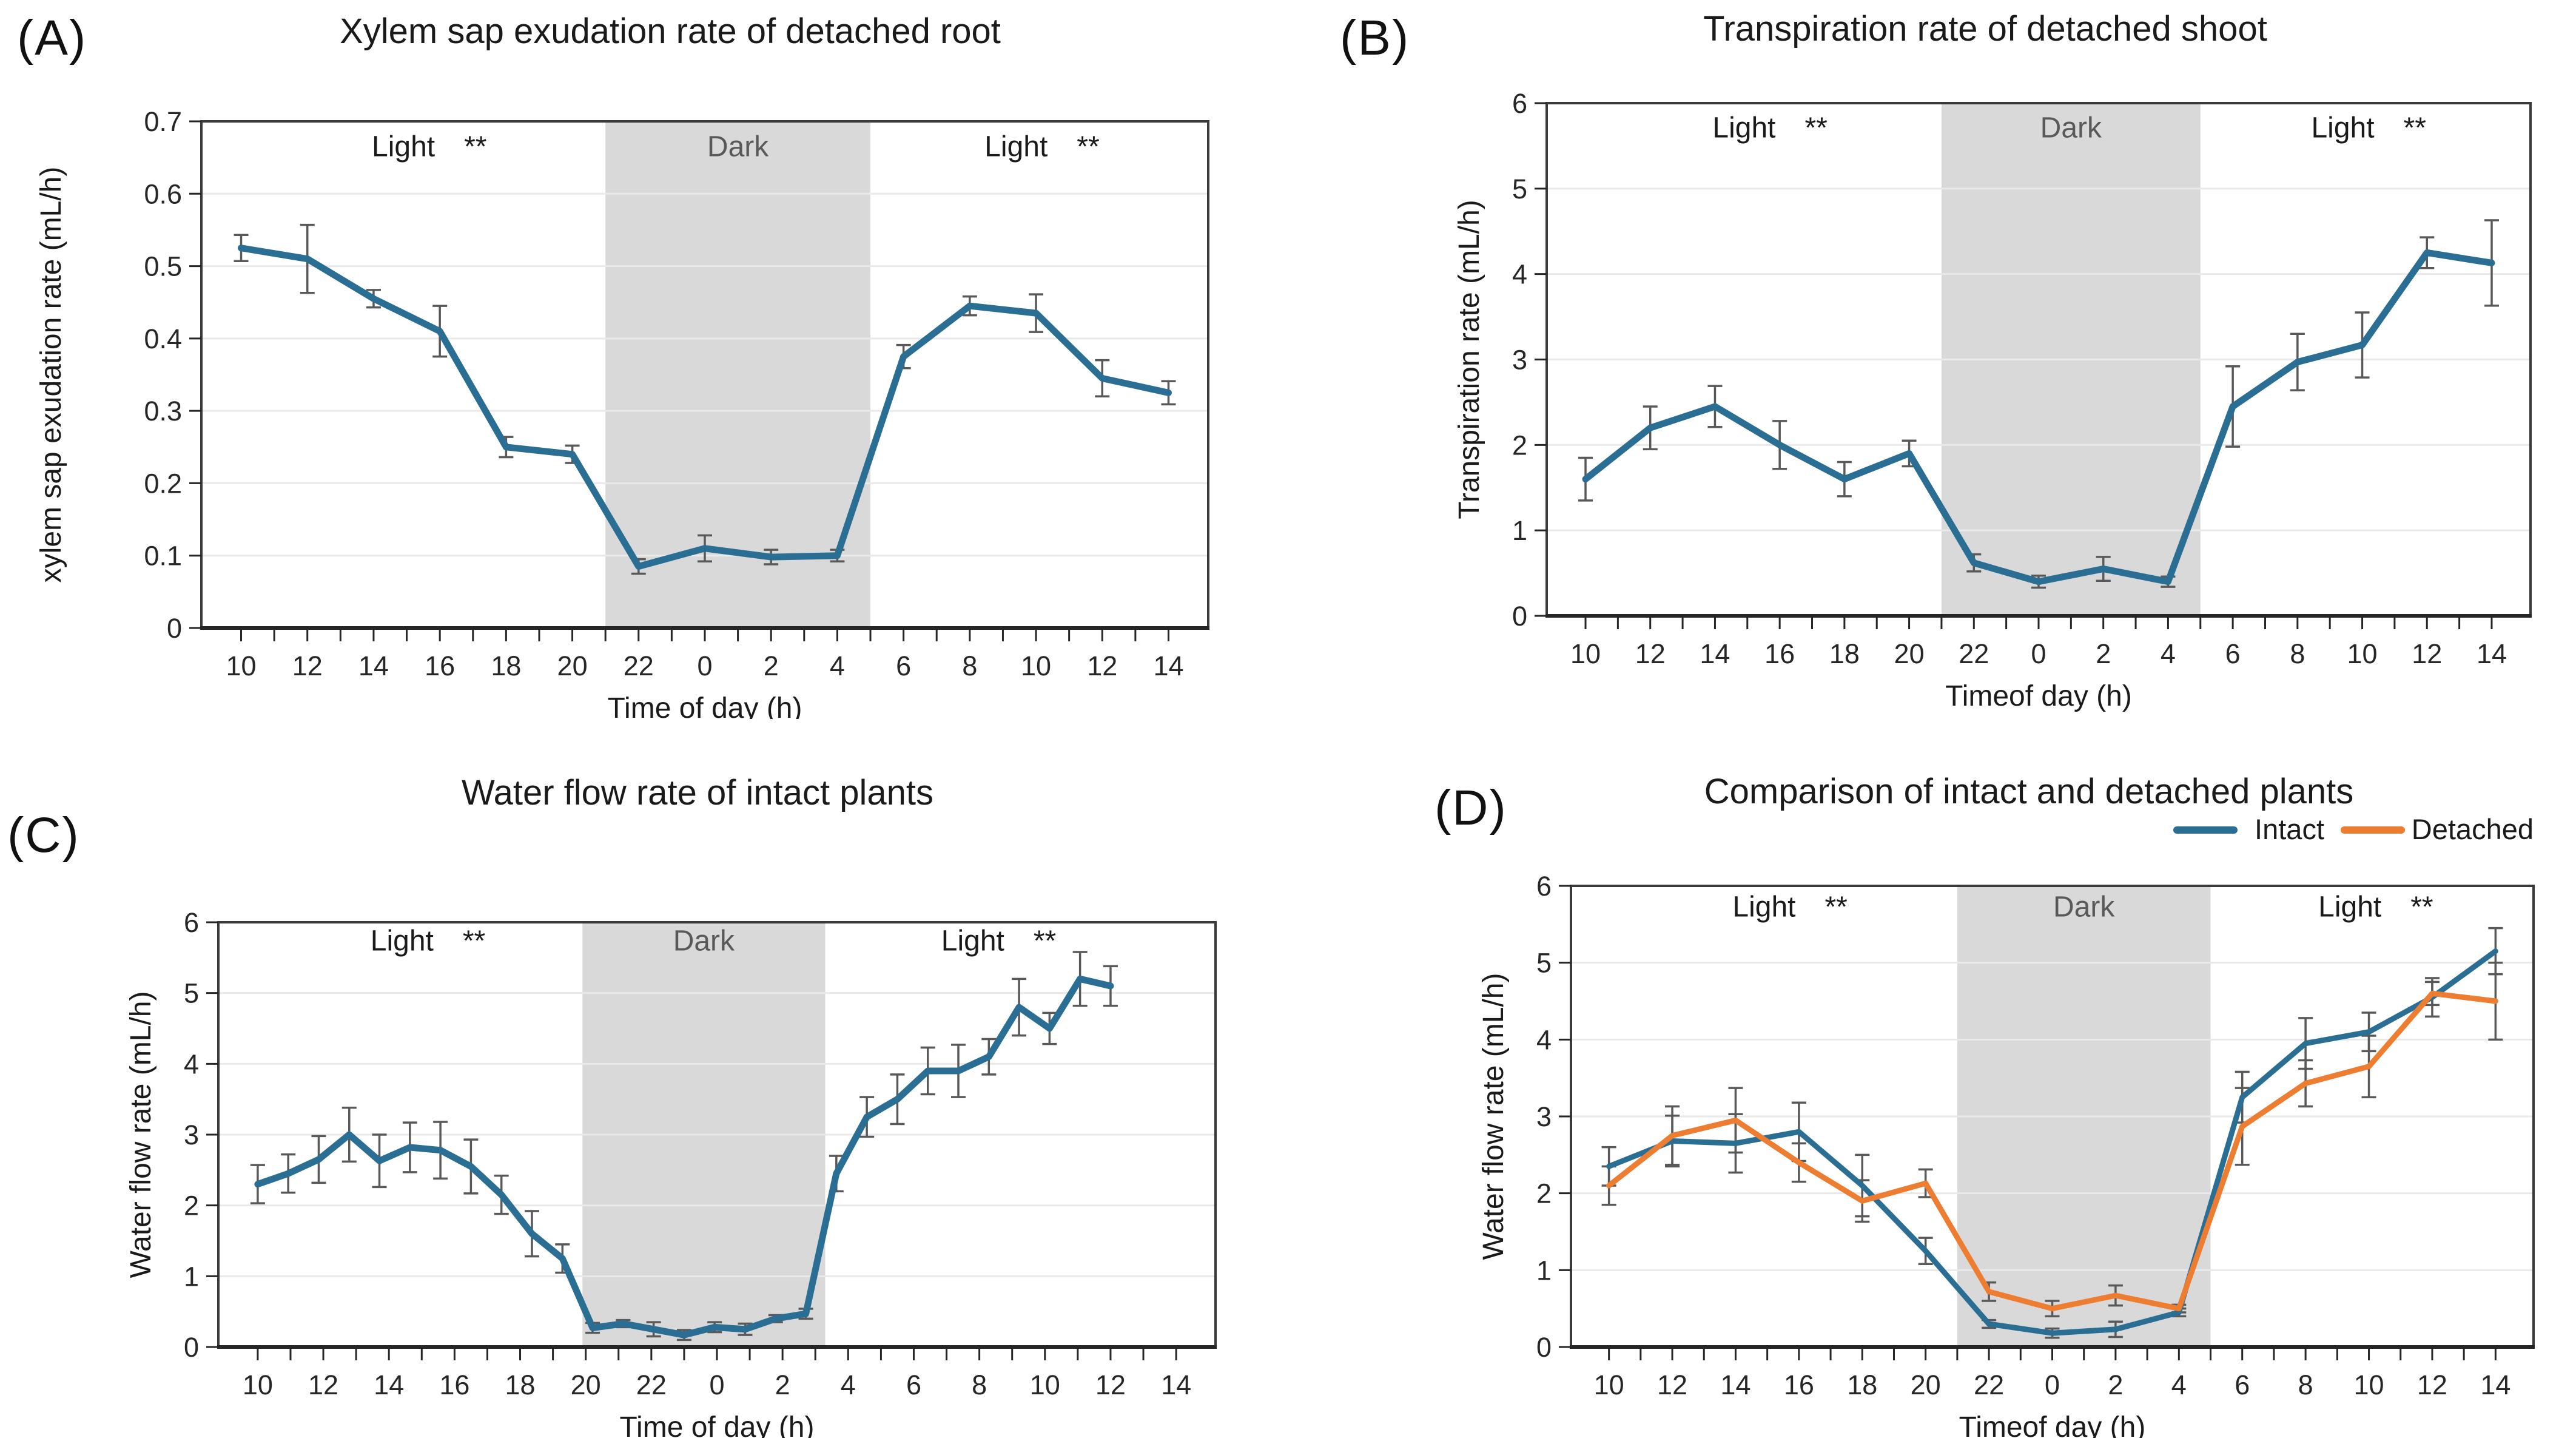  I want to click on y-tick-label: 0.2, so click(163, 483).